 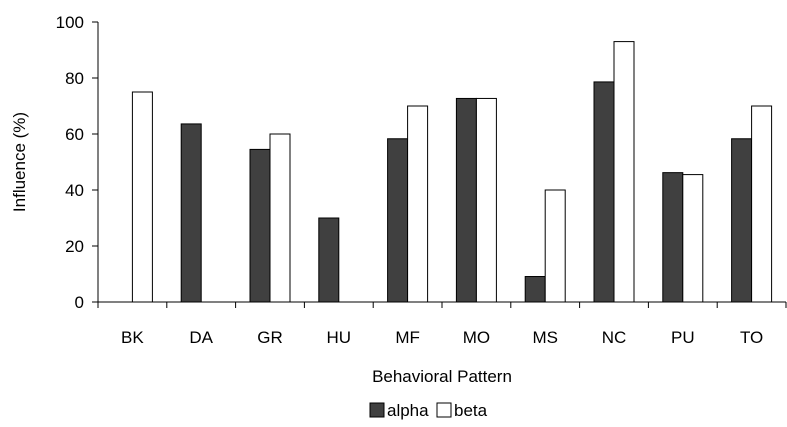 What do you see at coordinates (407, 337) in the screenshot?
I see `x-category-label: MF` at bounding box center [407, 337].